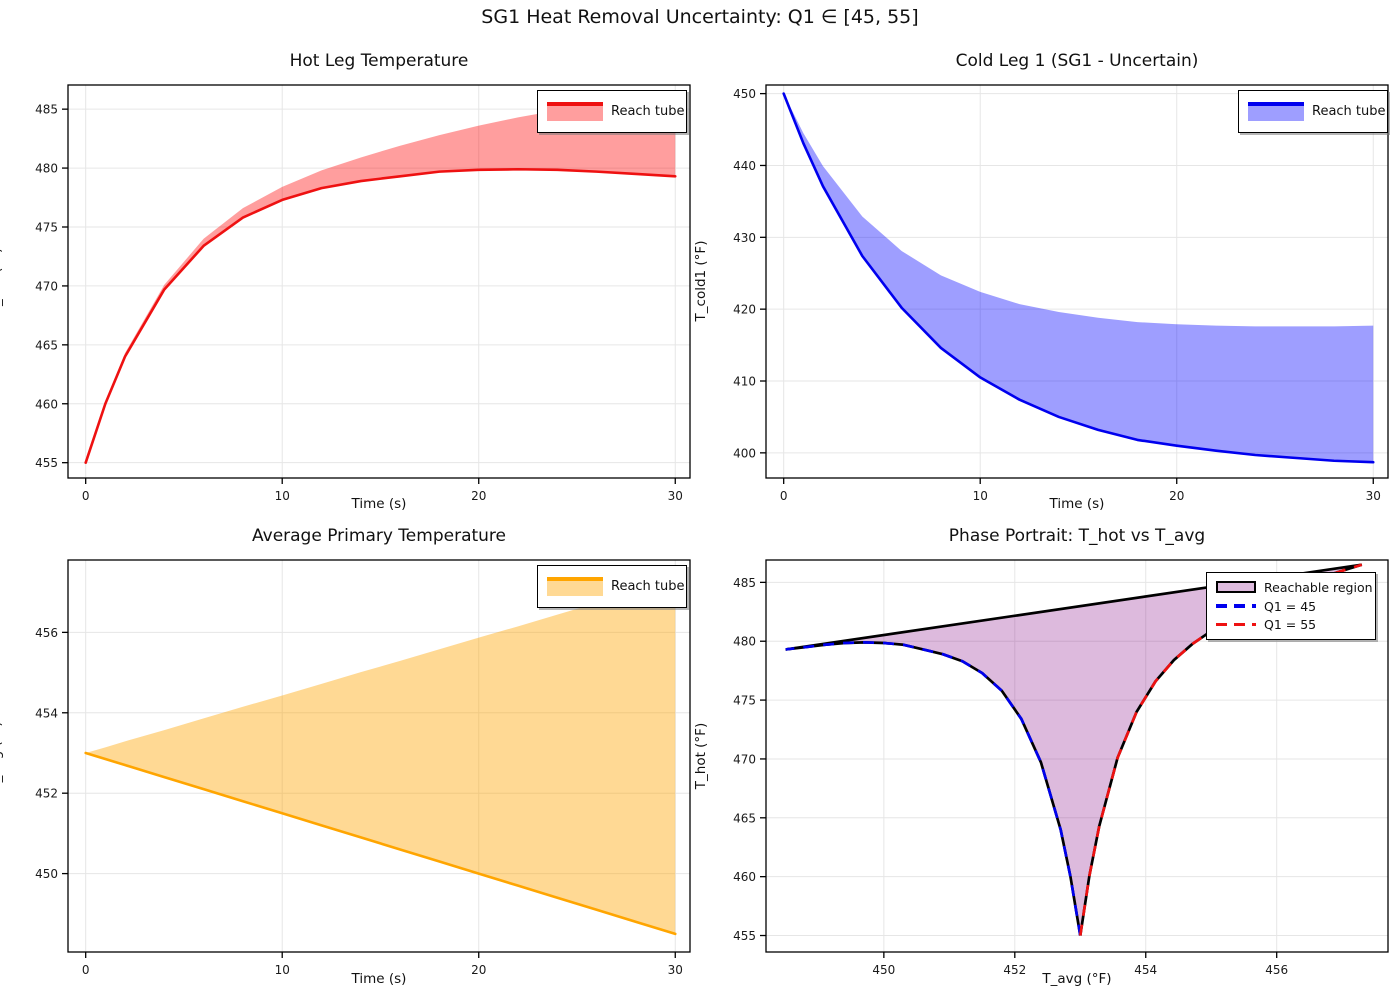 This screenshot has width=1400, height=1000. What do you see at coordinates (883, 970) in the screenshot?
I see `x-tick-label: 450` at bounding box center [883, 970].